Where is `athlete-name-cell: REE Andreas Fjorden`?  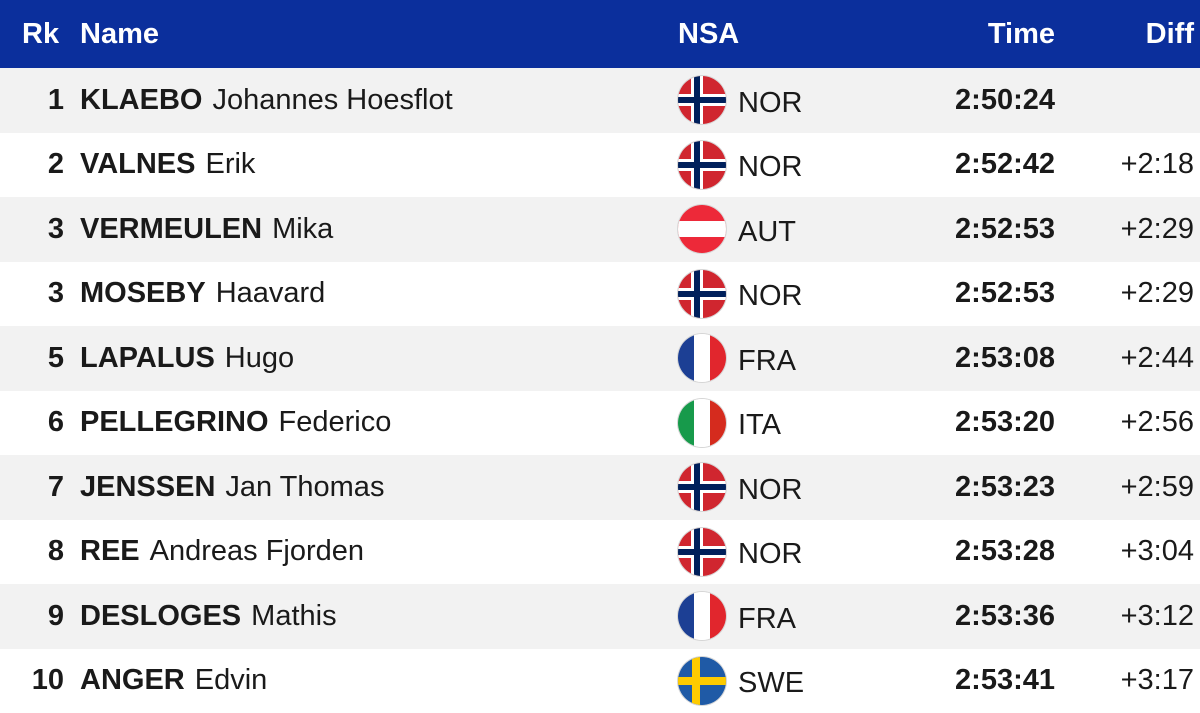
athlete-name-cell: REE Andreas Fjorden is located at coordinates (222, 552).